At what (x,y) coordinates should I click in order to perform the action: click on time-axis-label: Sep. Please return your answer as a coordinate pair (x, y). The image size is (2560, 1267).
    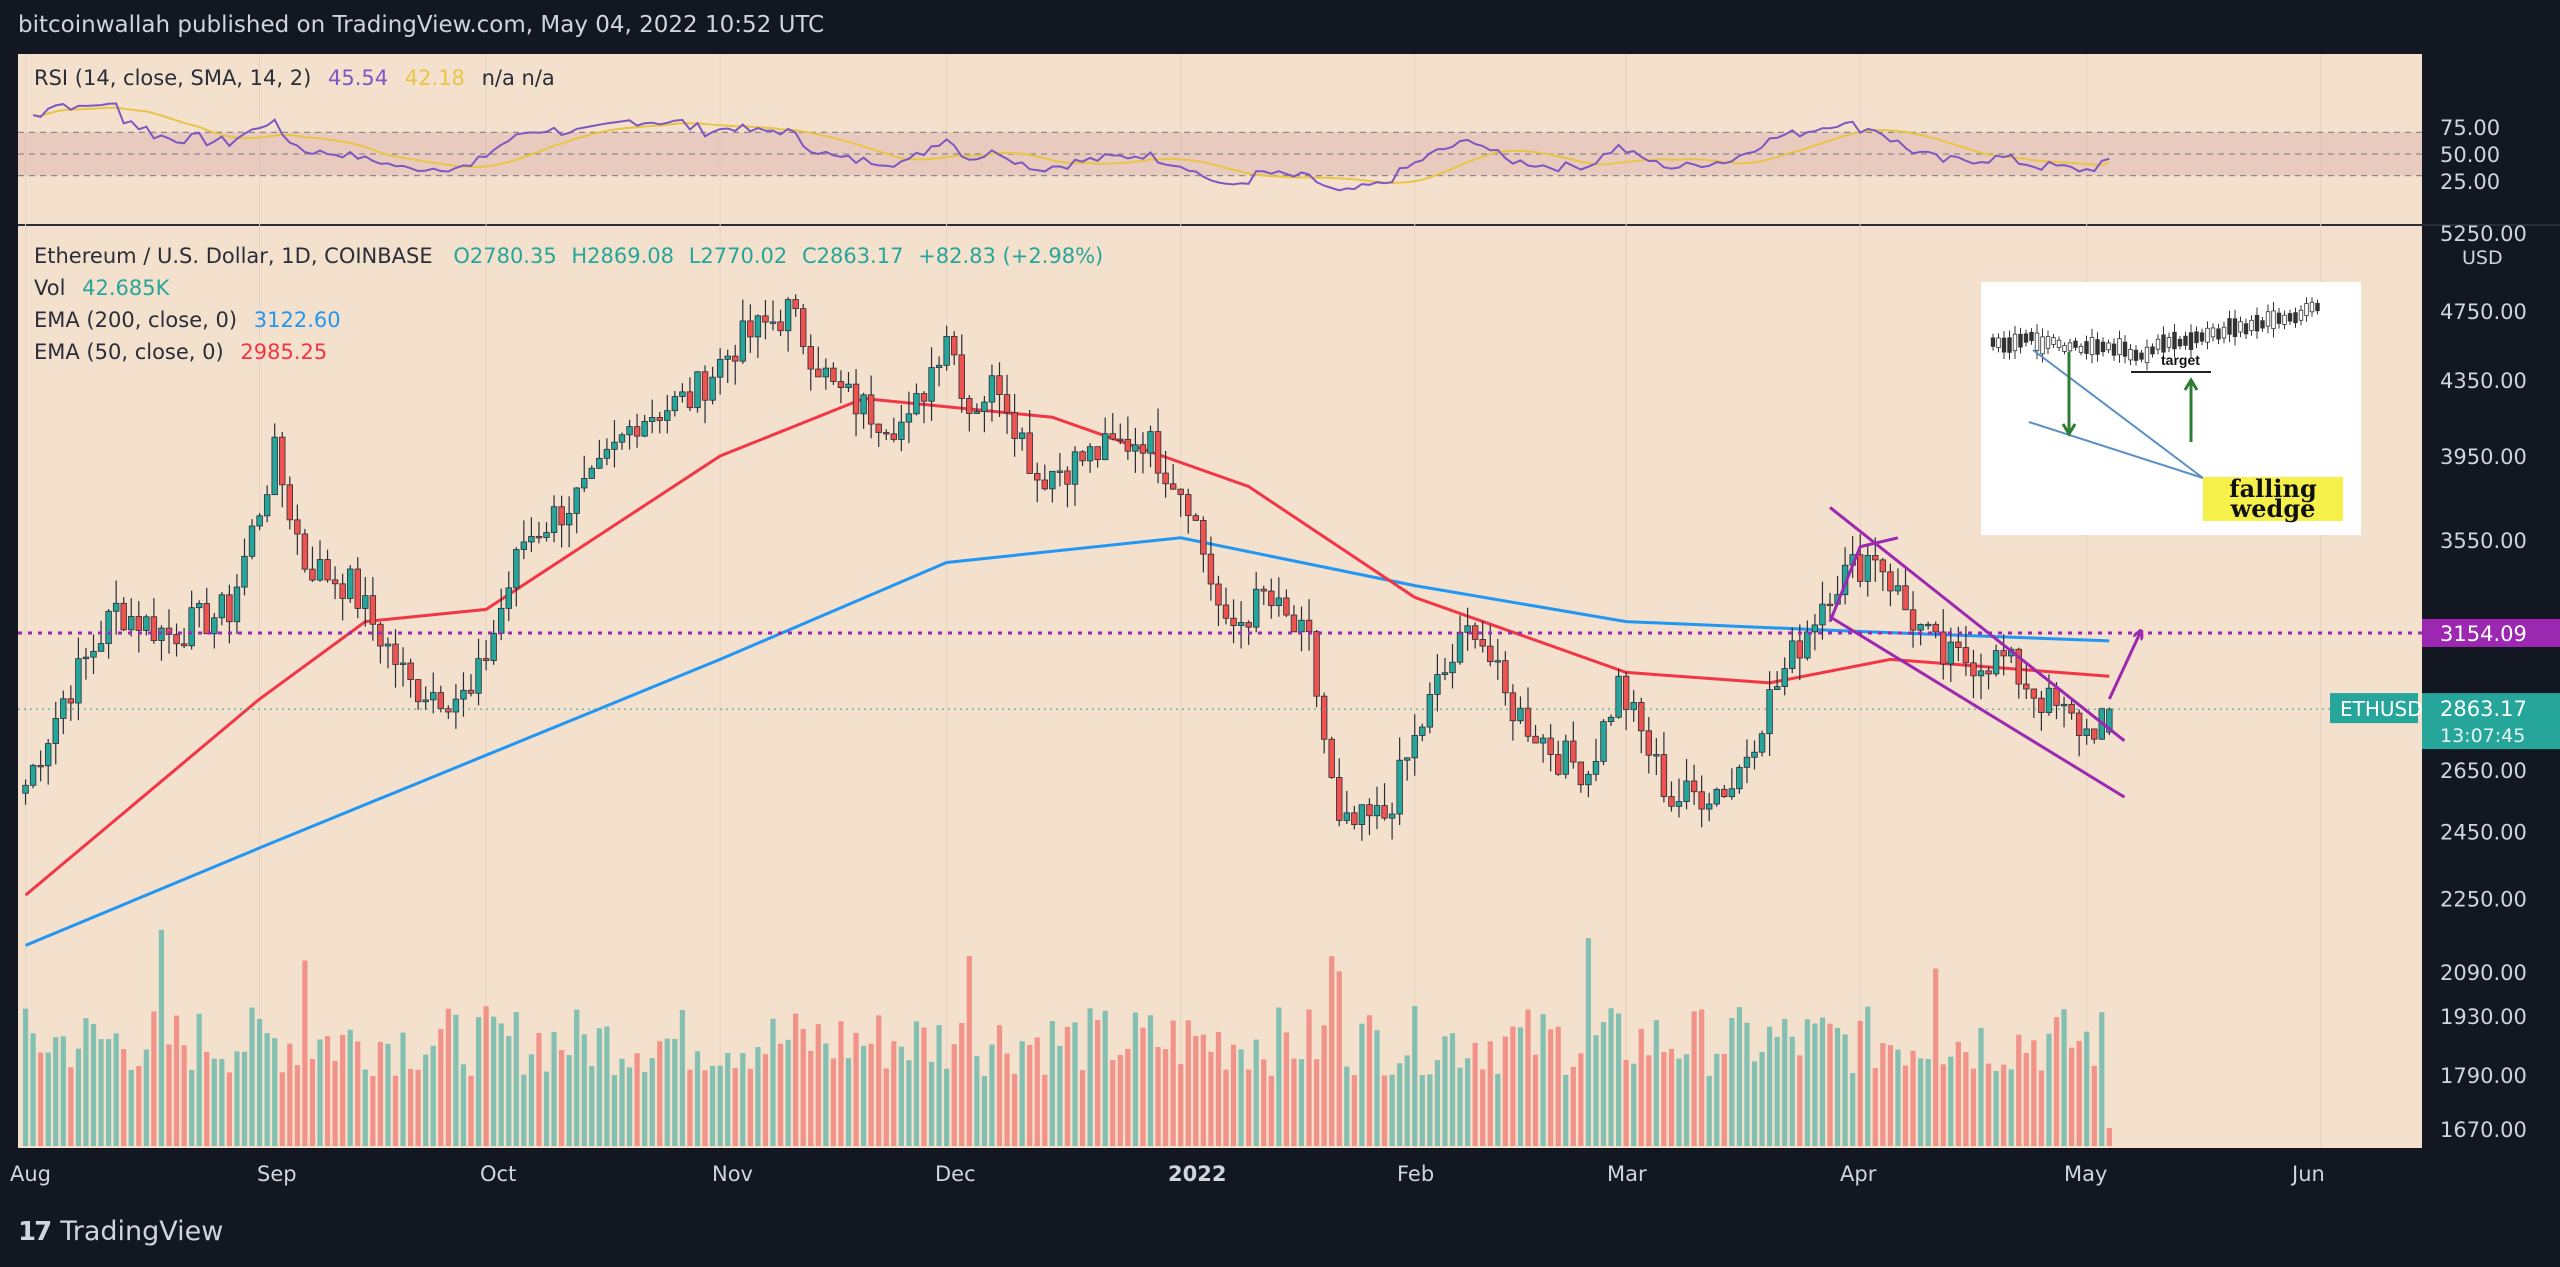
    Looking at the image, I should click on (277, 1174).